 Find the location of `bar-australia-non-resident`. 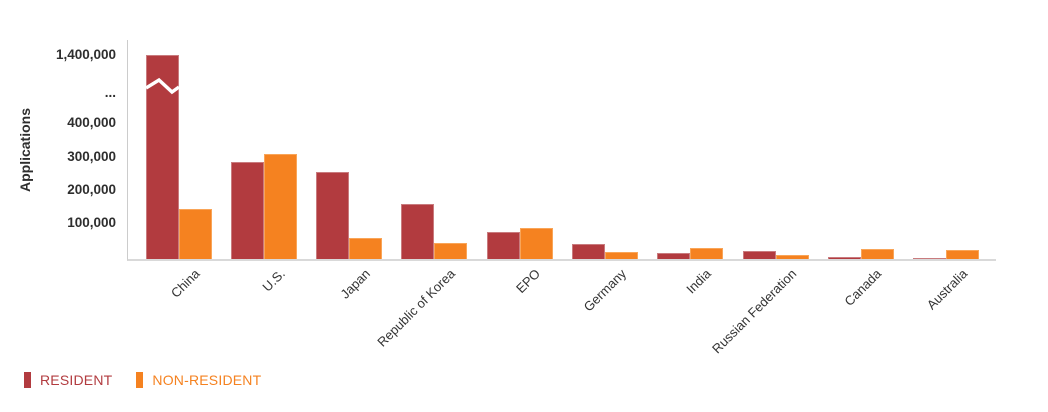

bar-australia-non-resident is located at coordinates (963, 254).